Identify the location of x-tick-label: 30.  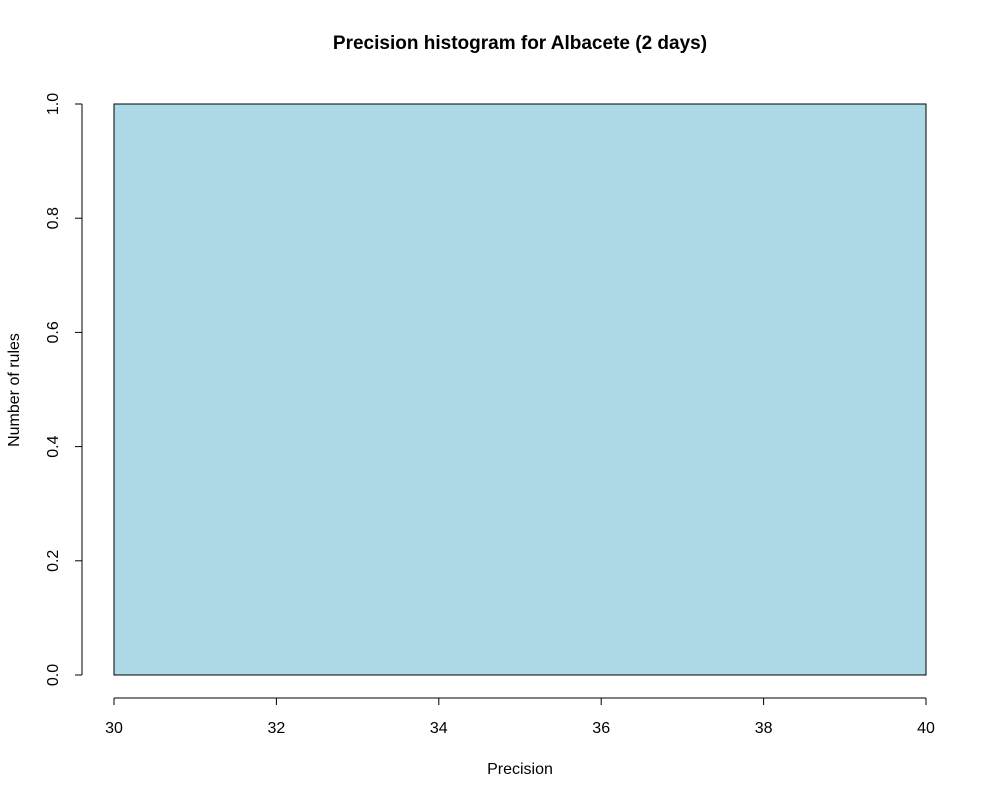
(114, 728).